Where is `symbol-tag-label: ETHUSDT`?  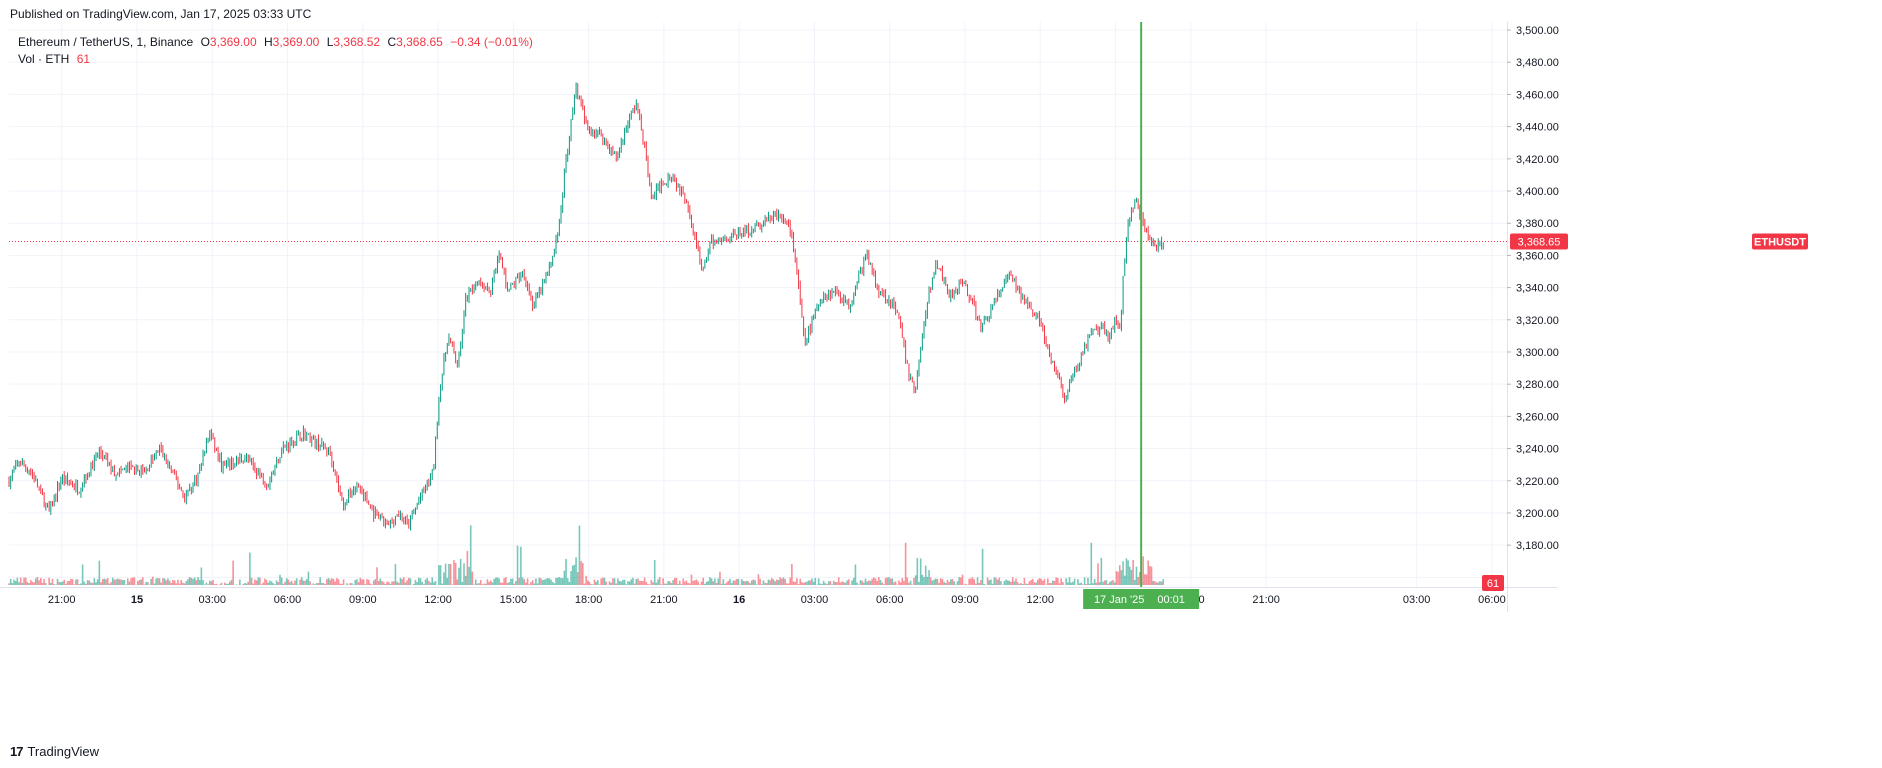
symbol-tag-label: ETHUSDT is located at coordinates (1780, 242).